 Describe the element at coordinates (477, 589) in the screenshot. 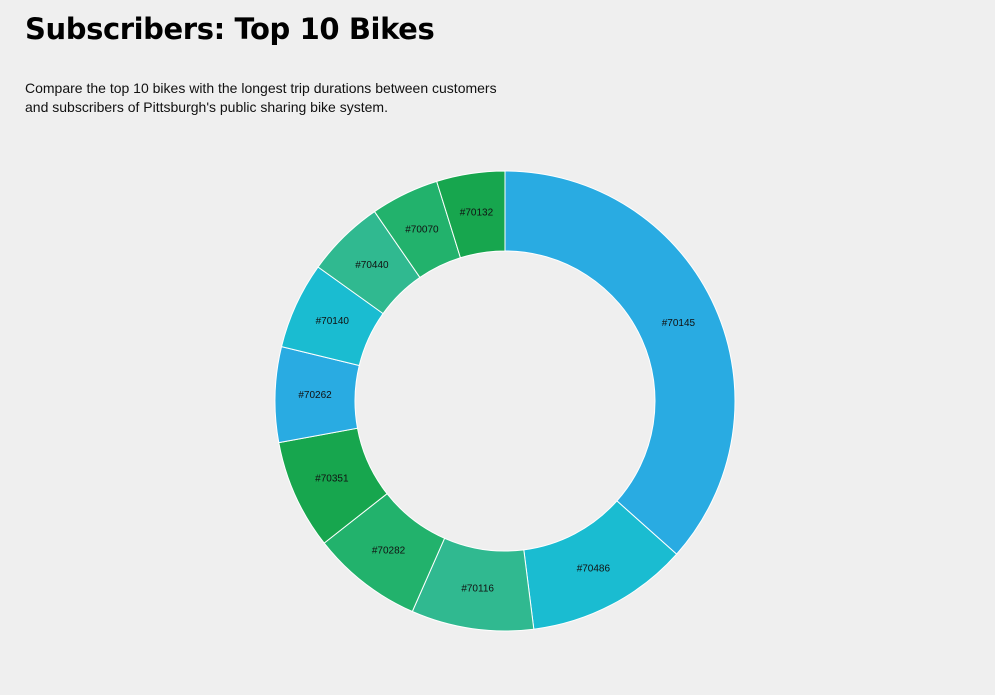

I see `slice-label: #70116` at that location.